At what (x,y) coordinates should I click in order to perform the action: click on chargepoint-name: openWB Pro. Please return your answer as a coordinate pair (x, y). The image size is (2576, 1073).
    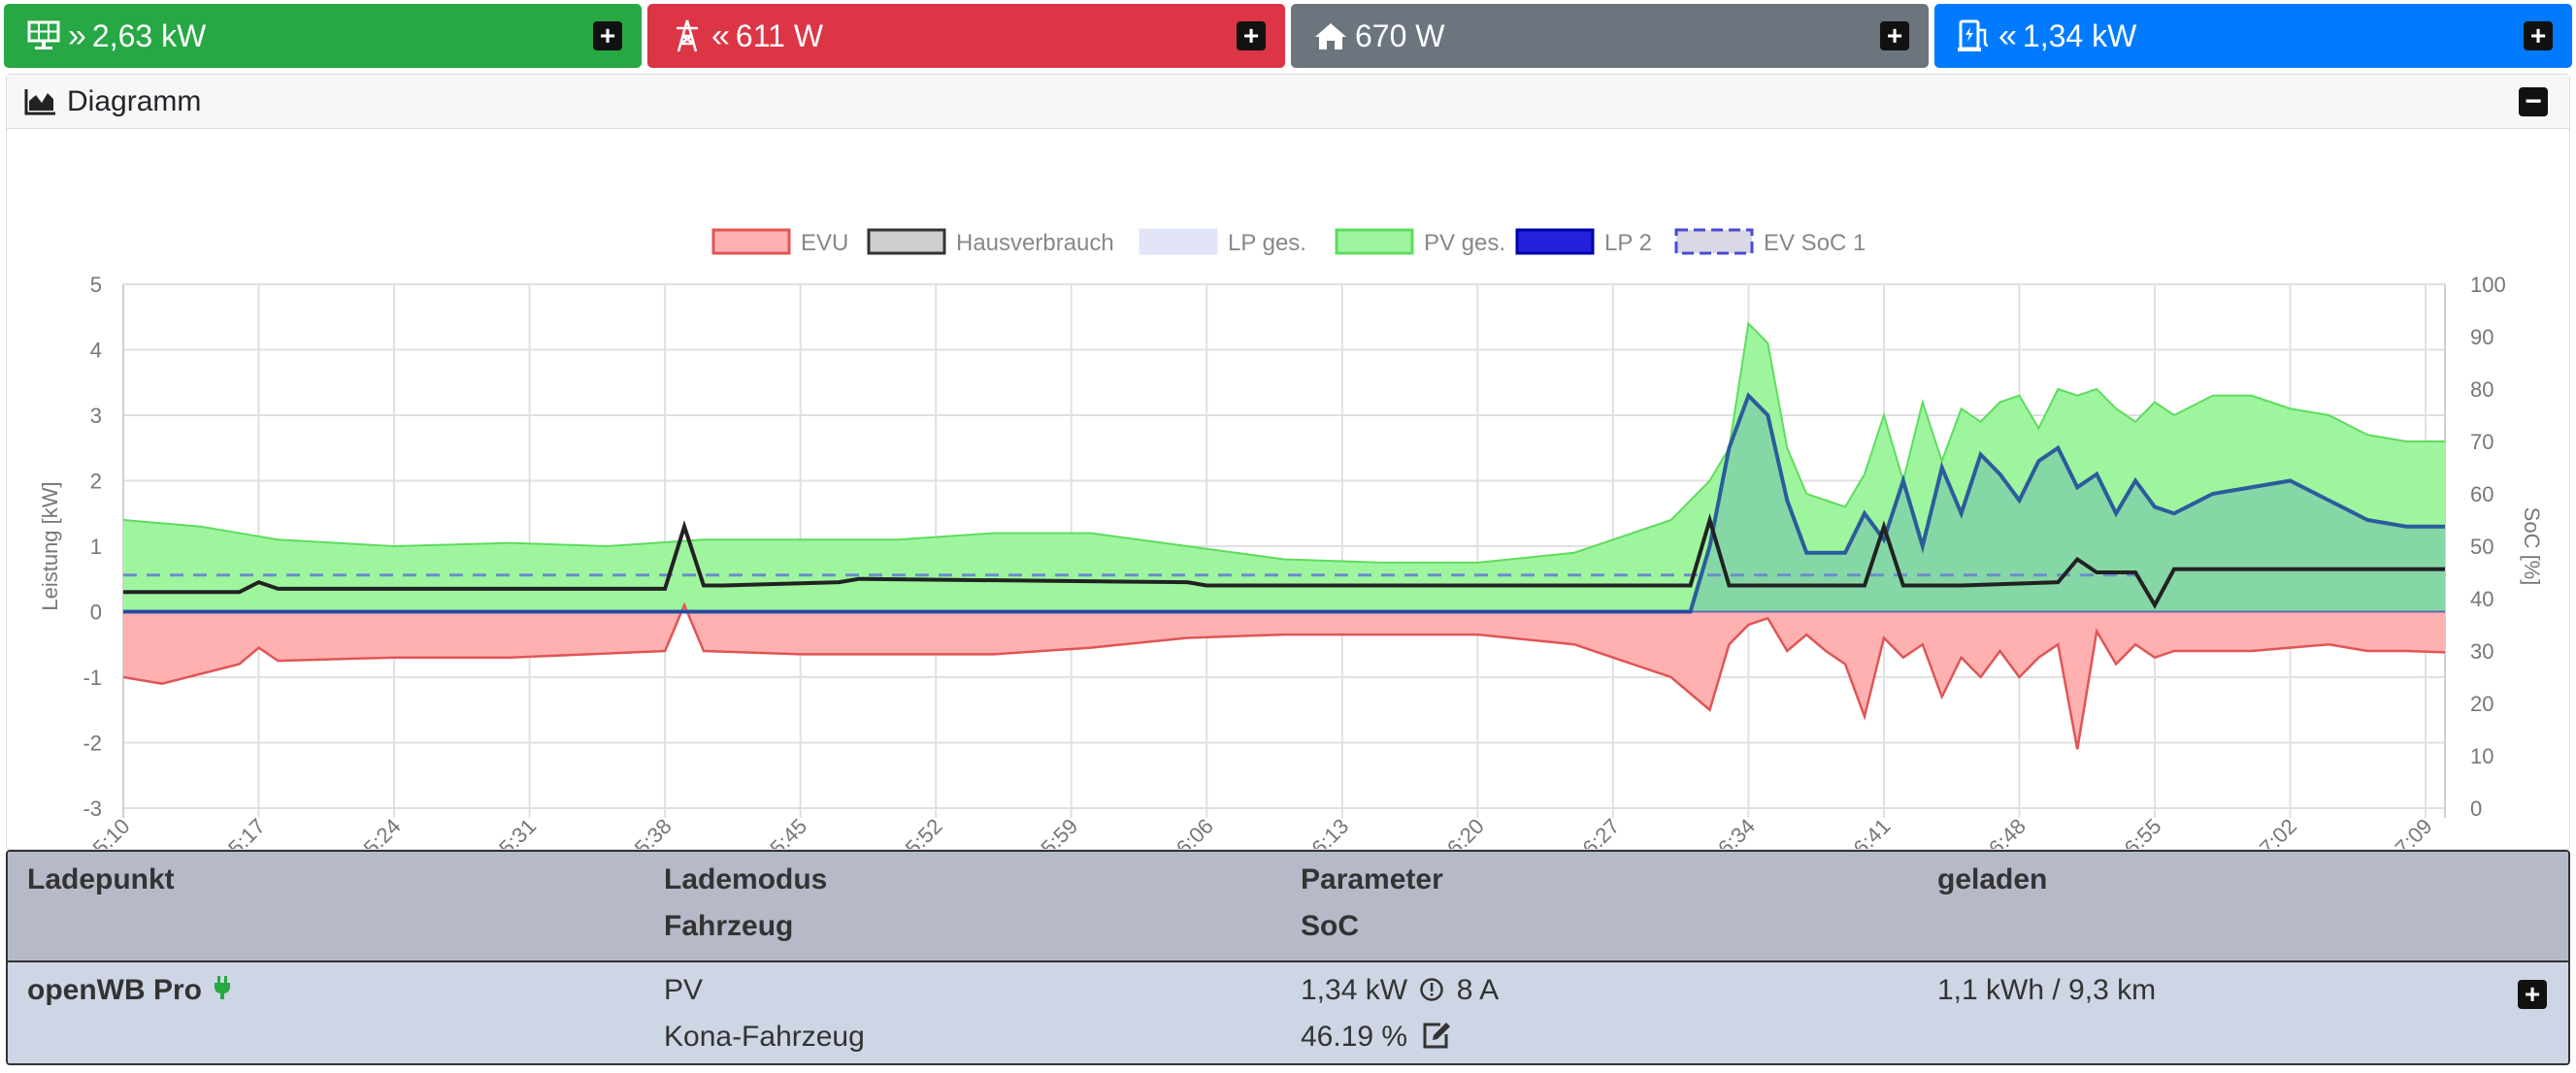
    Looking at the image, I should click on (129, 991).